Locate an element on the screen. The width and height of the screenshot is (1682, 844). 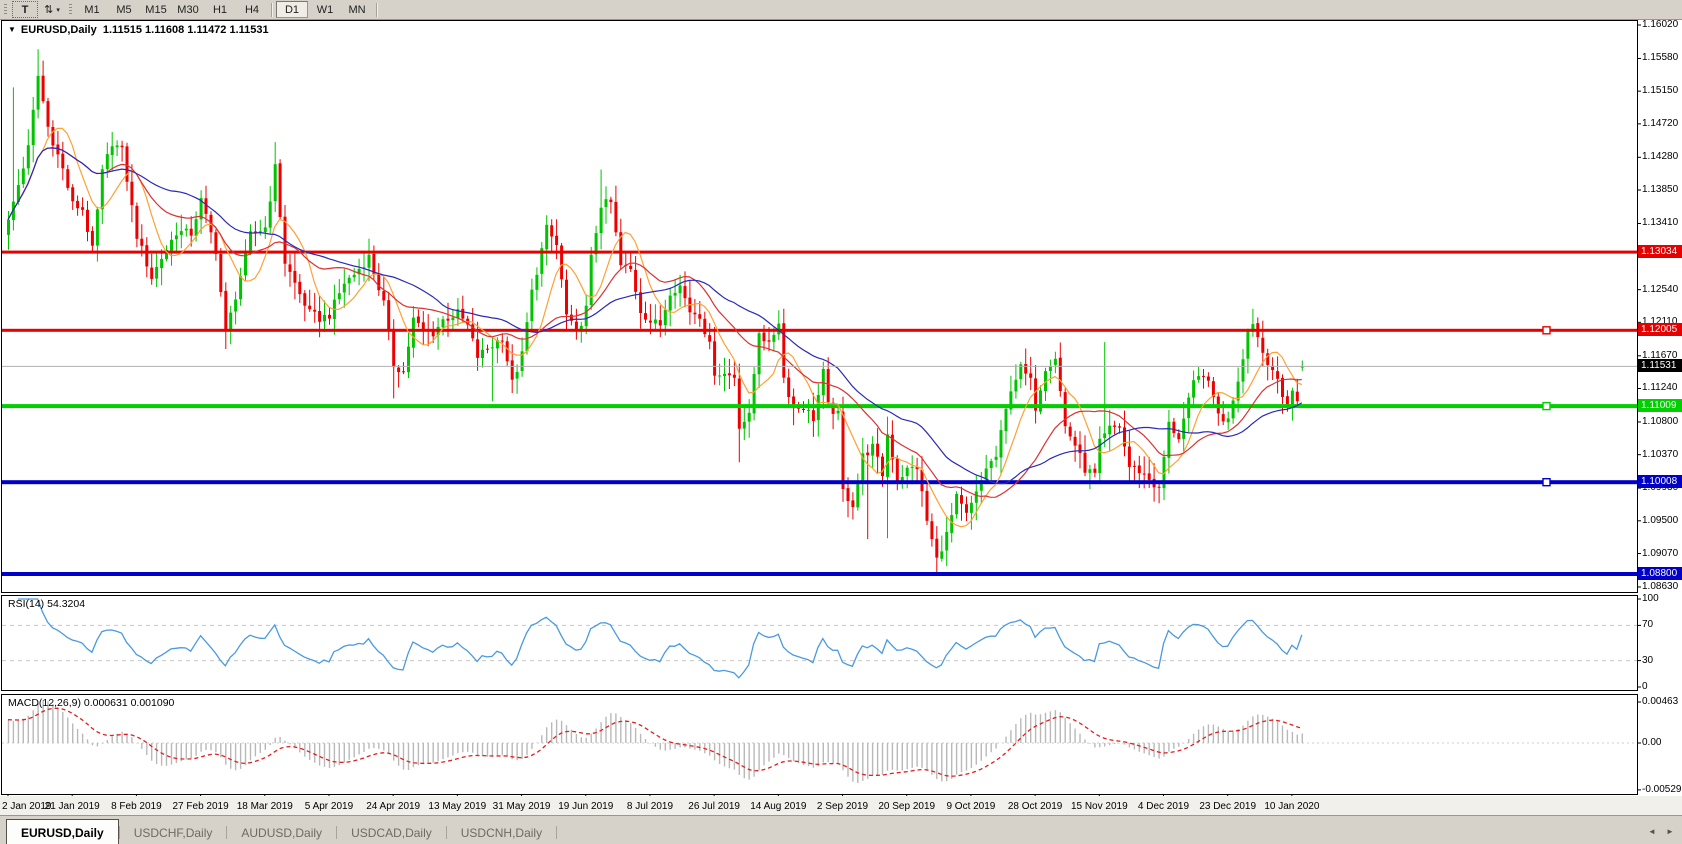
tab-scroll-arrows: ◄ ► is located at coordinates (1661, 831).